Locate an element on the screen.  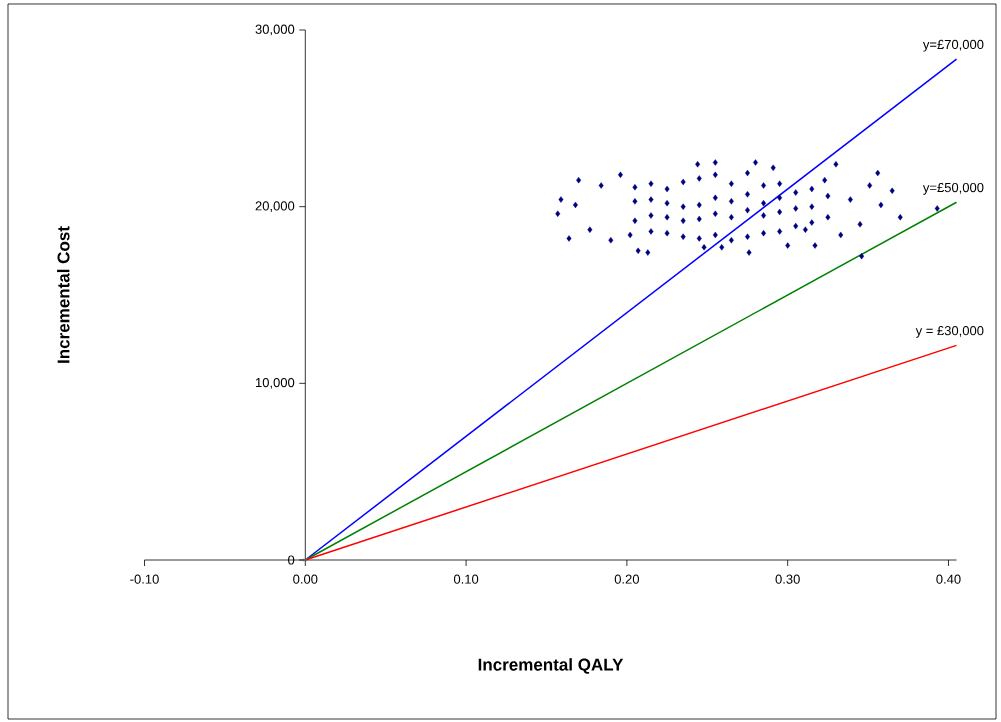
x-axis-title: Incremental QALY is located at coordinates (551, 666).